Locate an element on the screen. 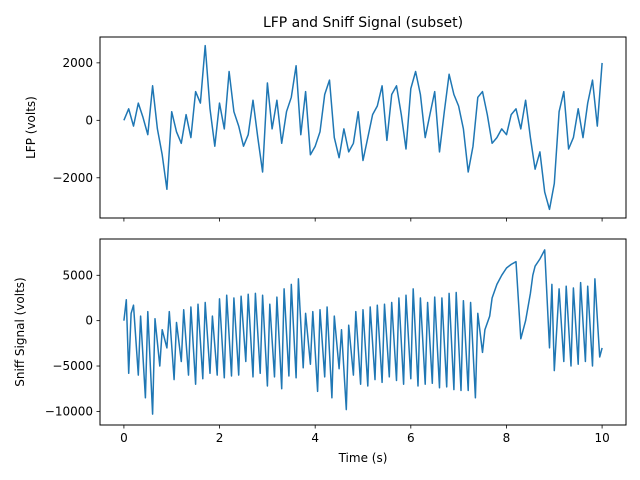 The width and height of the screenshot is (640, 480). sniff-x-tick-label: 4 is located at coordinates (315, 438).